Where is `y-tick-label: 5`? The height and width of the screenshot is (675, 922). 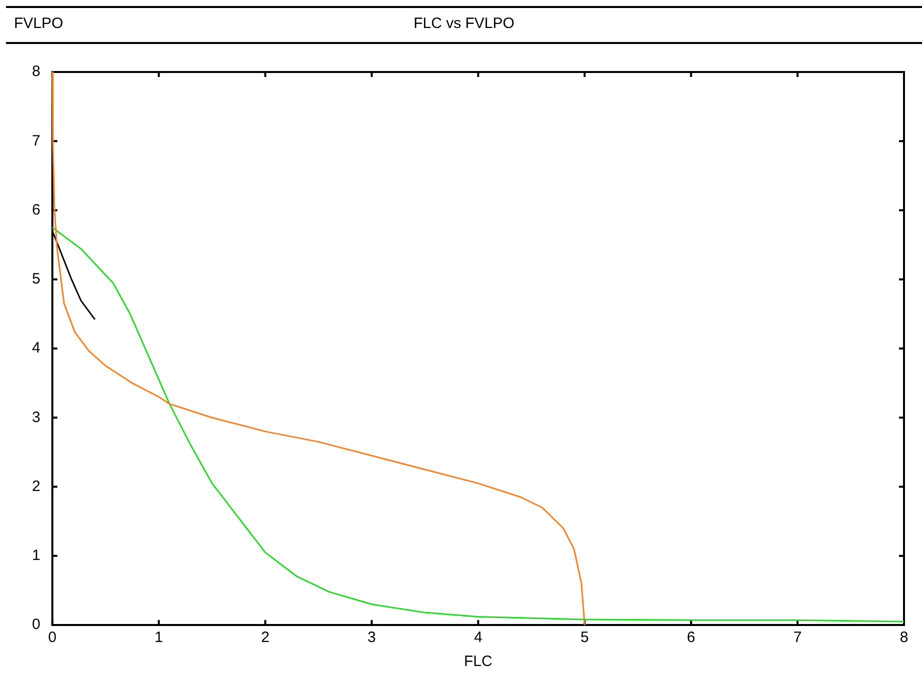 y-tick-label: 5 is located at coordinates (36, 279).